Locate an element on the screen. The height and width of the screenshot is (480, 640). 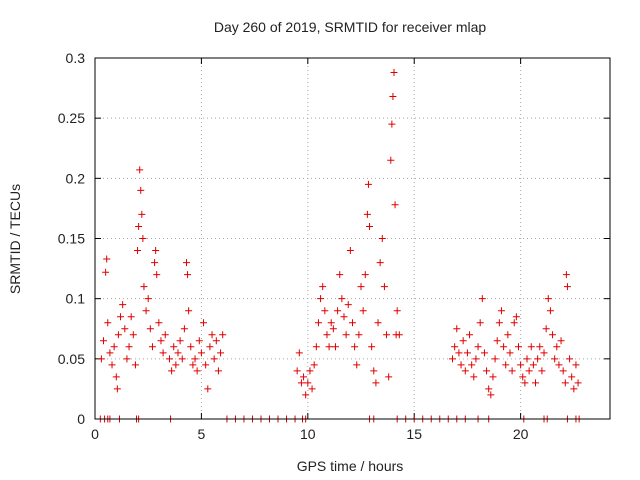
y-tick-label: 0.15 is located at coordinates (71, 239).